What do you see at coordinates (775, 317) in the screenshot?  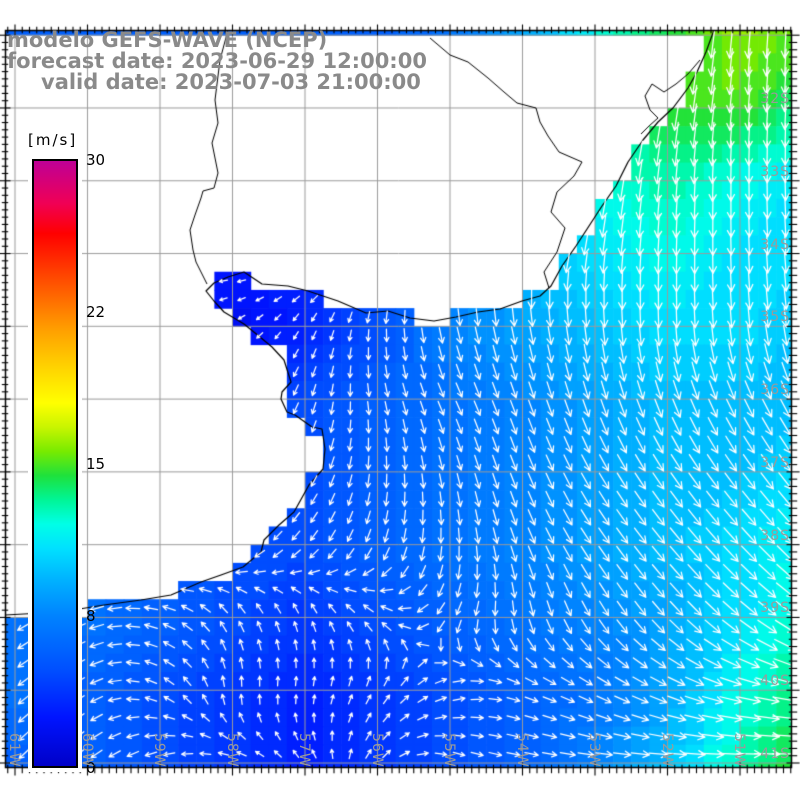 I see `lat-axis-label: 35S` at bounding box center [775, 317].